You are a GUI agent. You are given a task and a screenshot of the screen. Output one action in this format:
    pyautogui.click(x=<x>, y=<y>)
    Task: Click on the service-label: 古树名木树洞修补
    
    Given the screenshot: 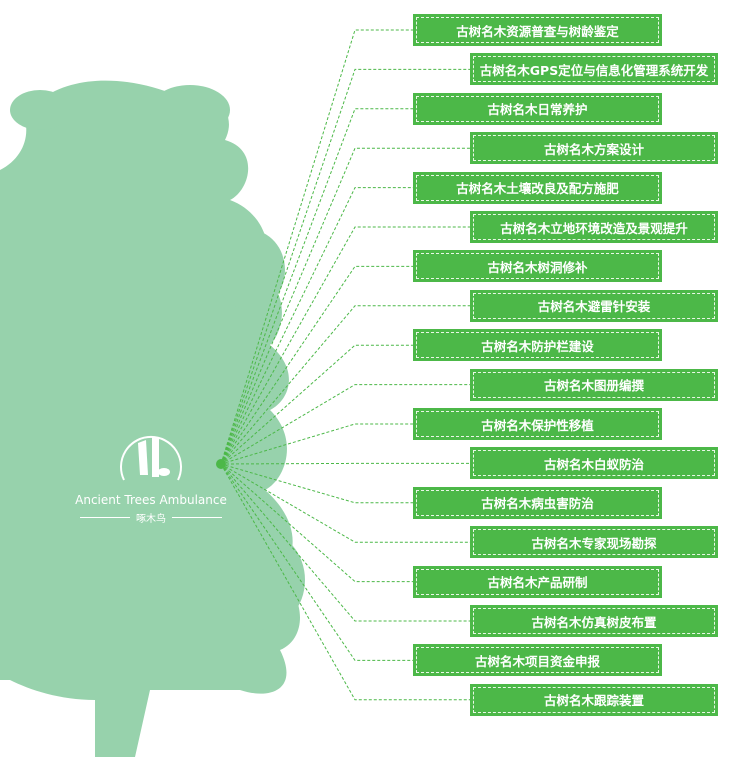 What is the action you would take?
    pyautogui.click(x=537, y=266)
    